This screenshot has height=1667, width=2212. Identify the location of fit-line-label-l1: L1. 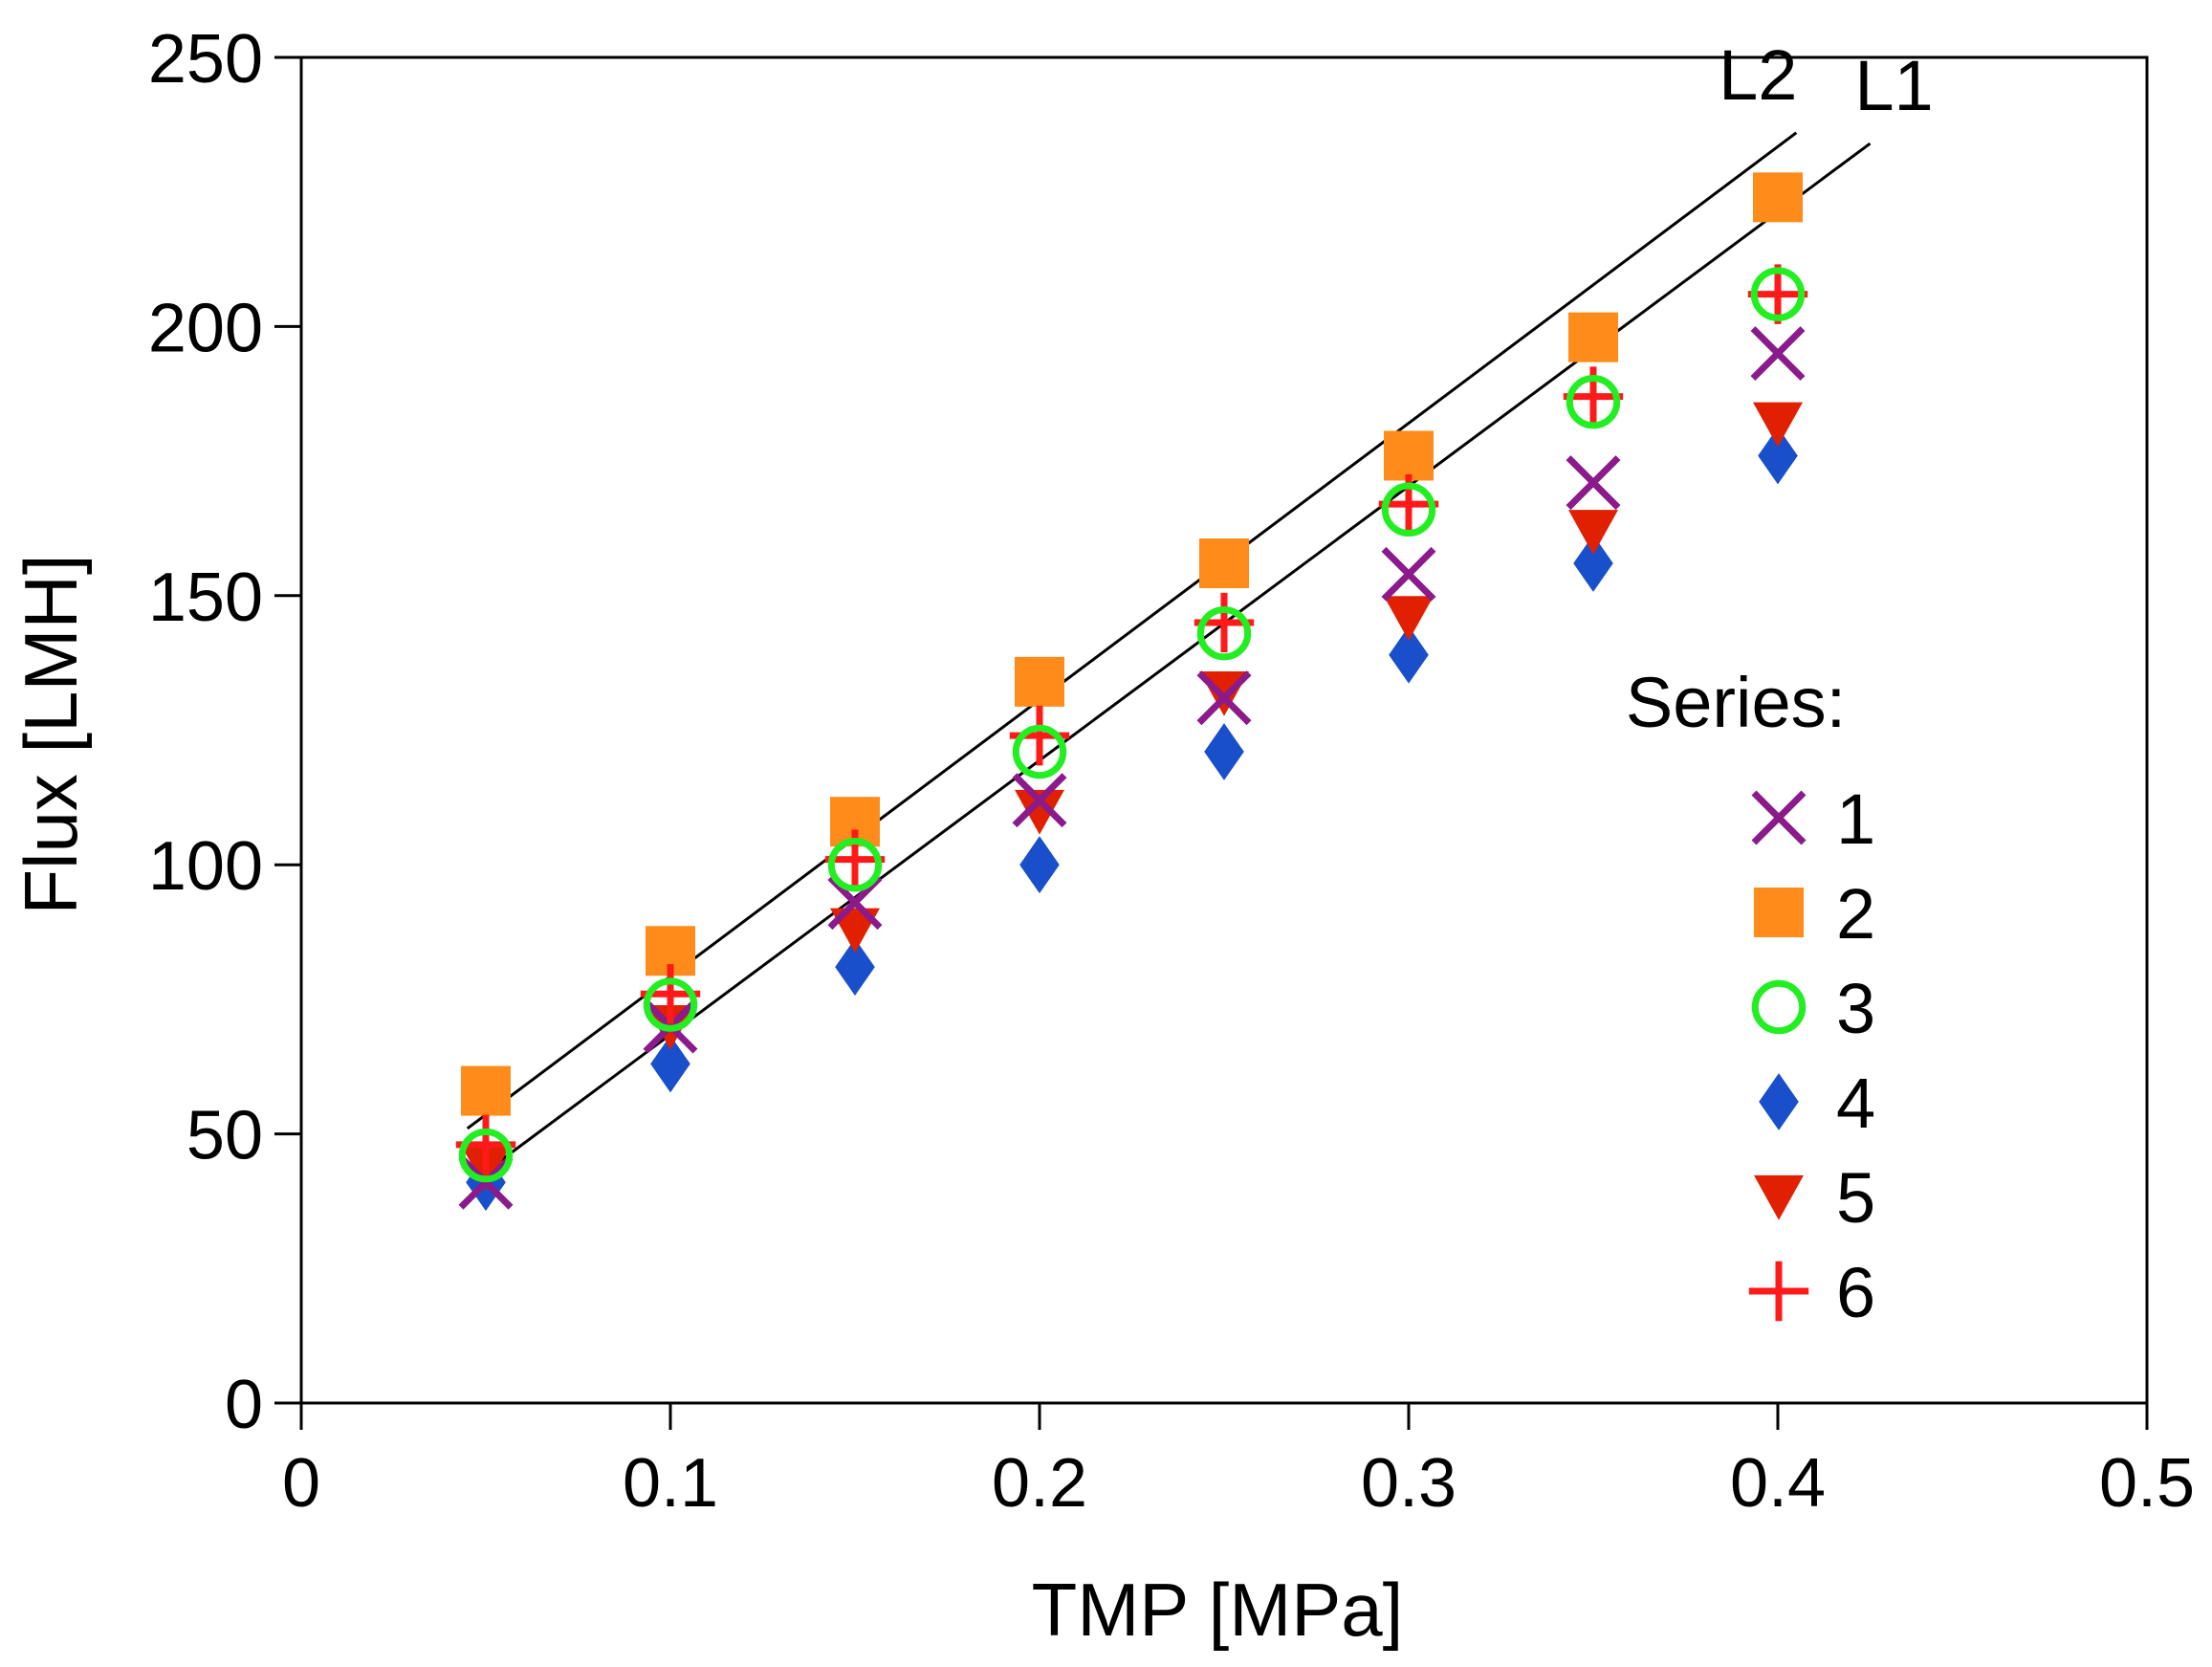
(1894, 85).